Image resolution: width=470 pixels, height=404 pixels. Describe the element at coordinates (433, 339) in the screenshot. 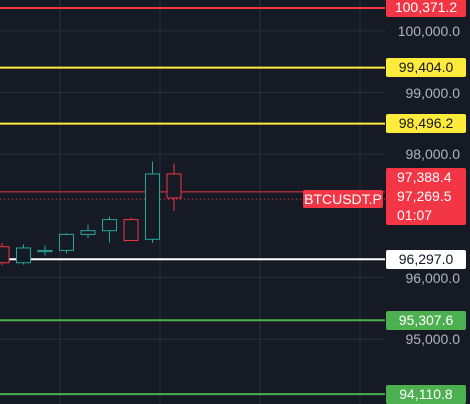

I see `price-scale-tick-label: 95,000.0` at that location.